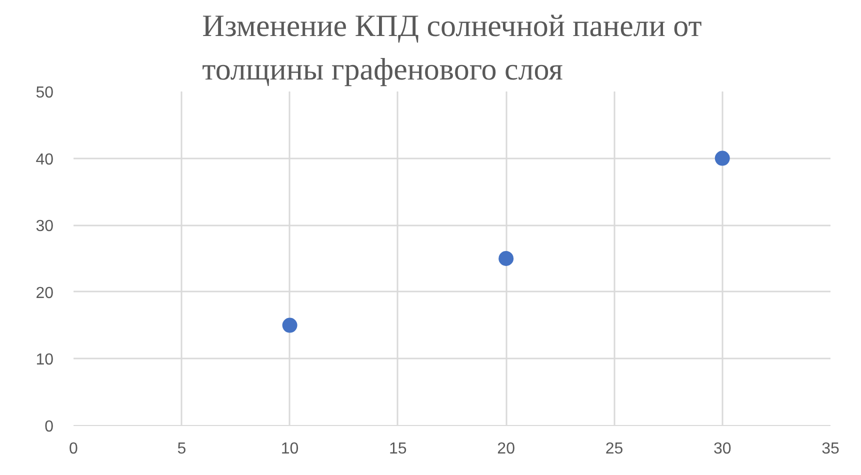 This screenshot has height=475, width=861. Describe the element at coordinates (506, 449) in the screenshot. I see `x-tick-label: 20` at that location.